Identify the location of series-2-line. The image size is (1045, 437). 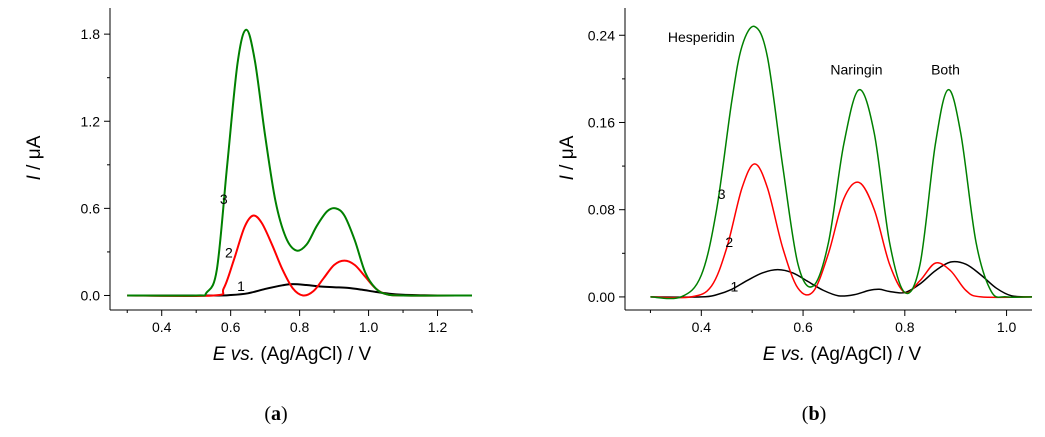
(841, 231).